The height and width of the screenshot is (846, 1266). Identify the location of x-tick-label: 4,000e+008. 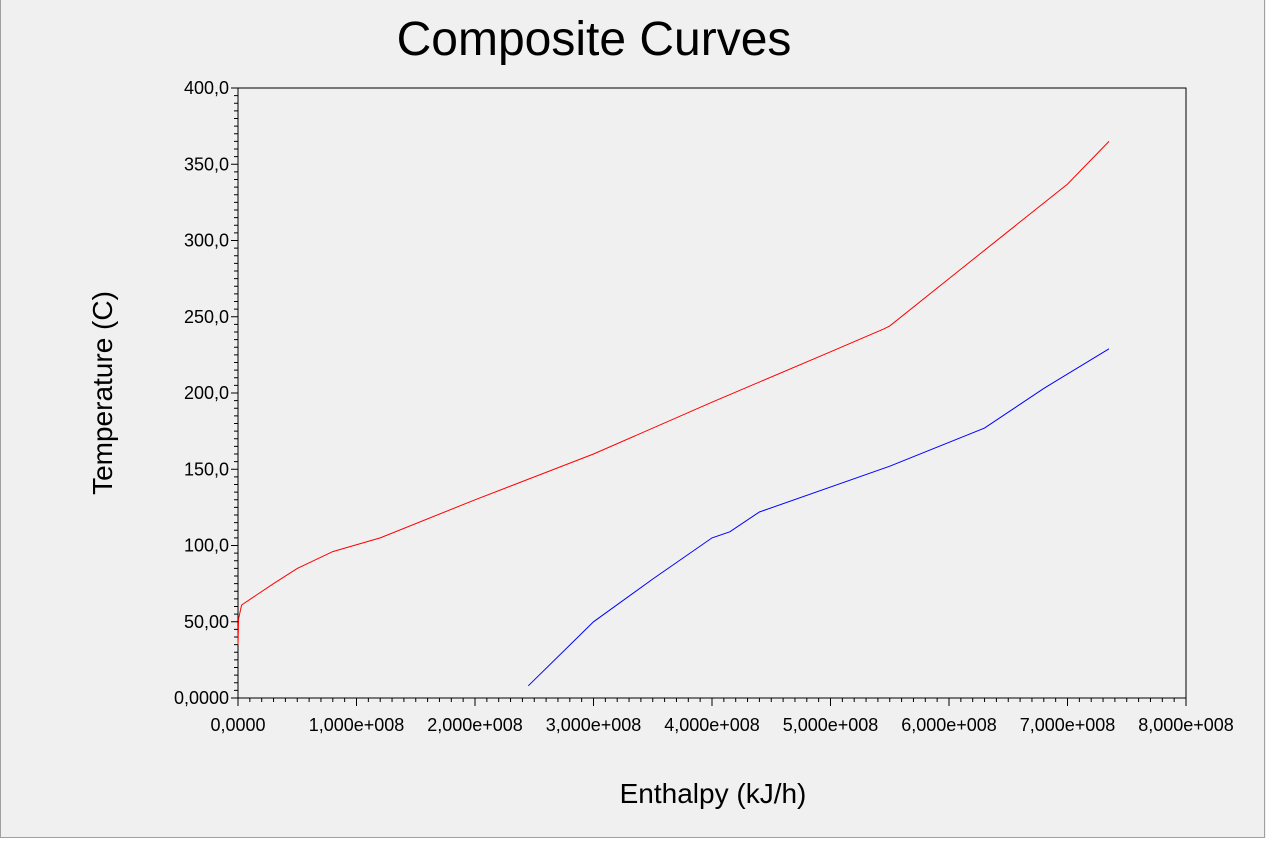
(712, 725).